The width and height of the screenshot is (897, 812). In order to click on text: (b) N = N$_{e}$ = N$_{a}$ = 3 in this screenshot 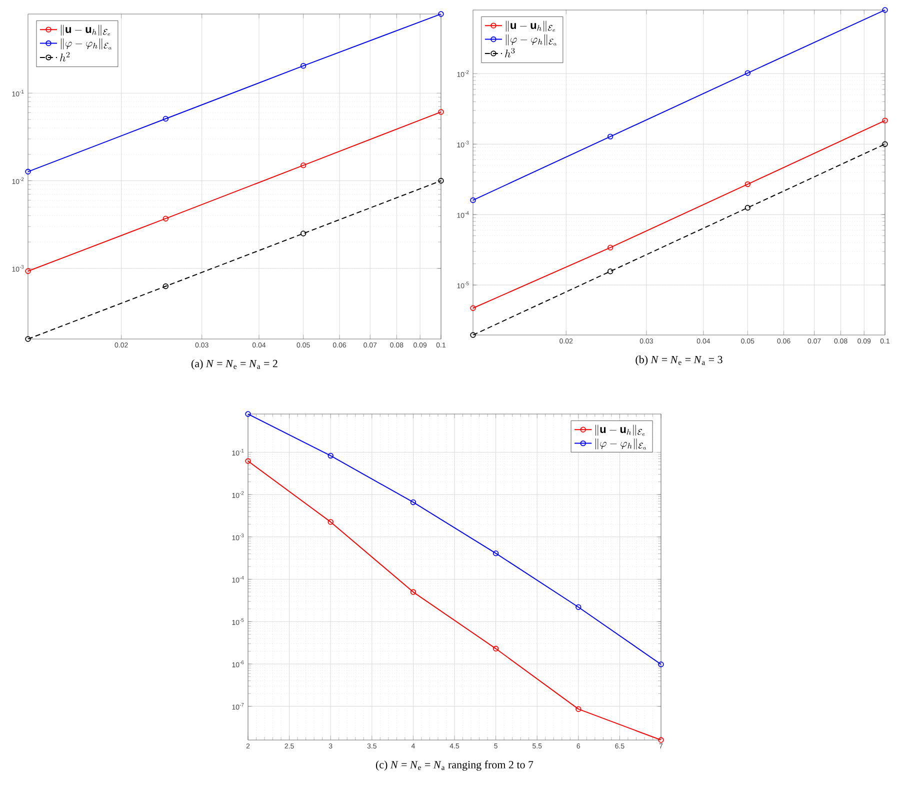, I will do `click(679, 361)`.